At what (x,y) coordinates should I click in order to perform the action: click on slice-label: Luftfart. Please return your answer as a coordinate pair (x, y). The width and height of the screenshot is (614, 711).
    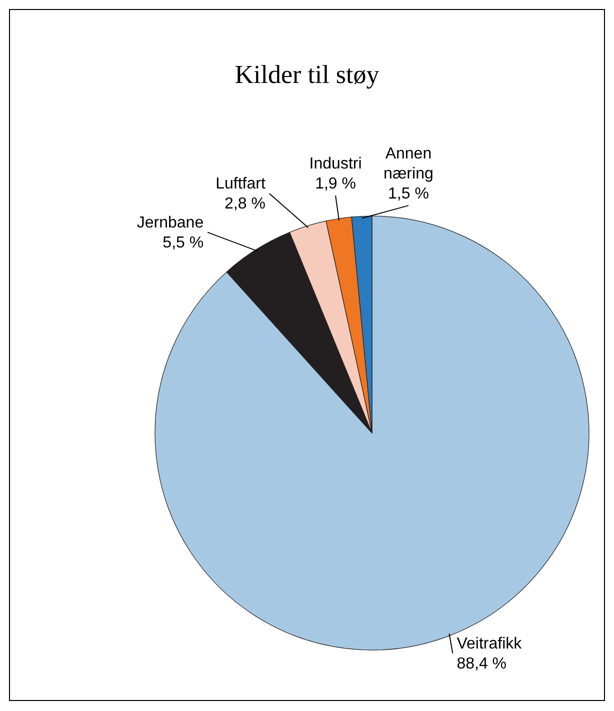
    Looking at the image, I should click on (241, 184).